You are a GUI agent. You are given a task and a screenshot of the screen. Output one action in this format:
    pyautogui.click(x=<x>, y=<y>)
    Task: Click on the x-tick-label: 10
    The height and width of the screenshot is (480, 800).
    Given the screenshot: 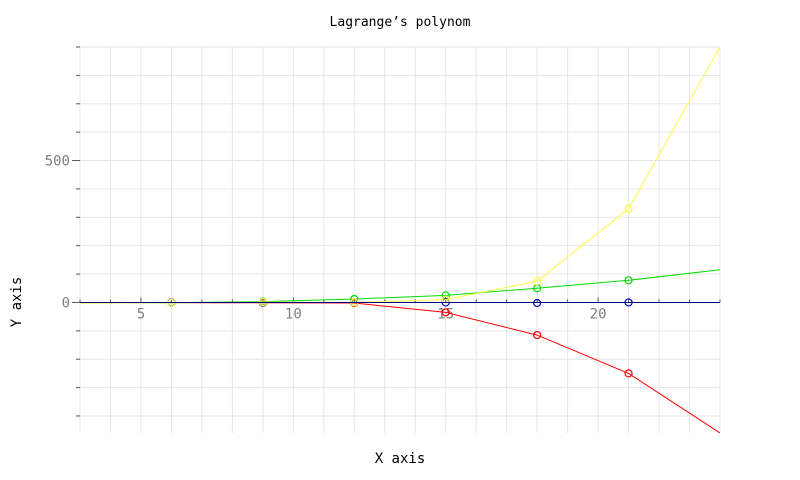 What is the action you would take?
    pyautogui.click(x=293, y=314)
    